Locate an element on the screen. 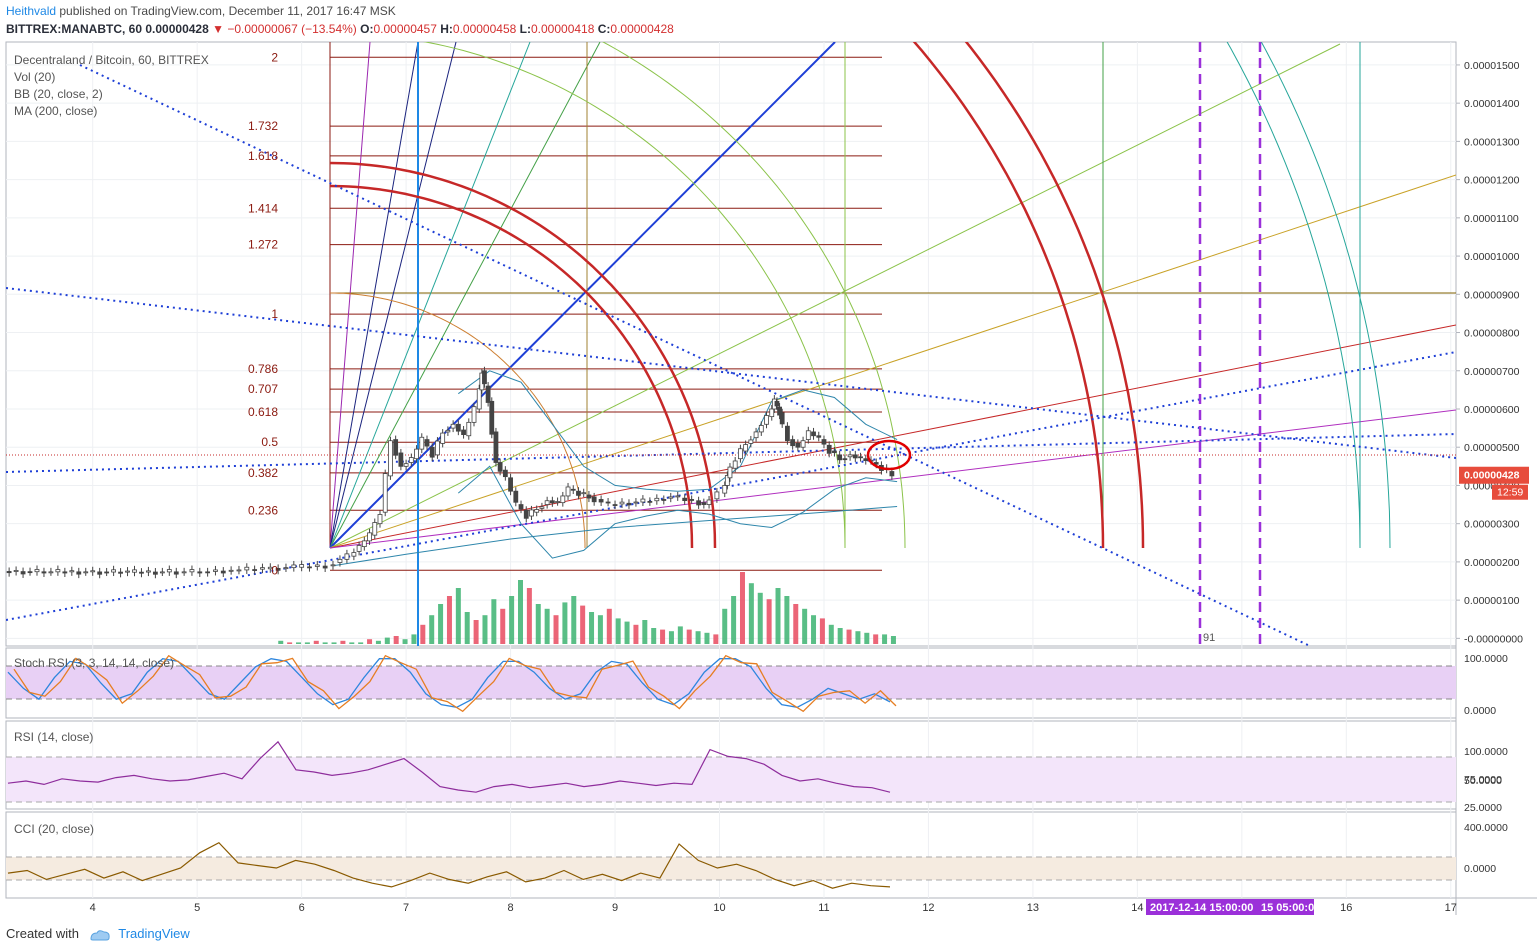 Image resolution: width=1537 pixels, height=952 pixels. y-tick-label: 0.00001500 is located at coordinates (1492, 66).